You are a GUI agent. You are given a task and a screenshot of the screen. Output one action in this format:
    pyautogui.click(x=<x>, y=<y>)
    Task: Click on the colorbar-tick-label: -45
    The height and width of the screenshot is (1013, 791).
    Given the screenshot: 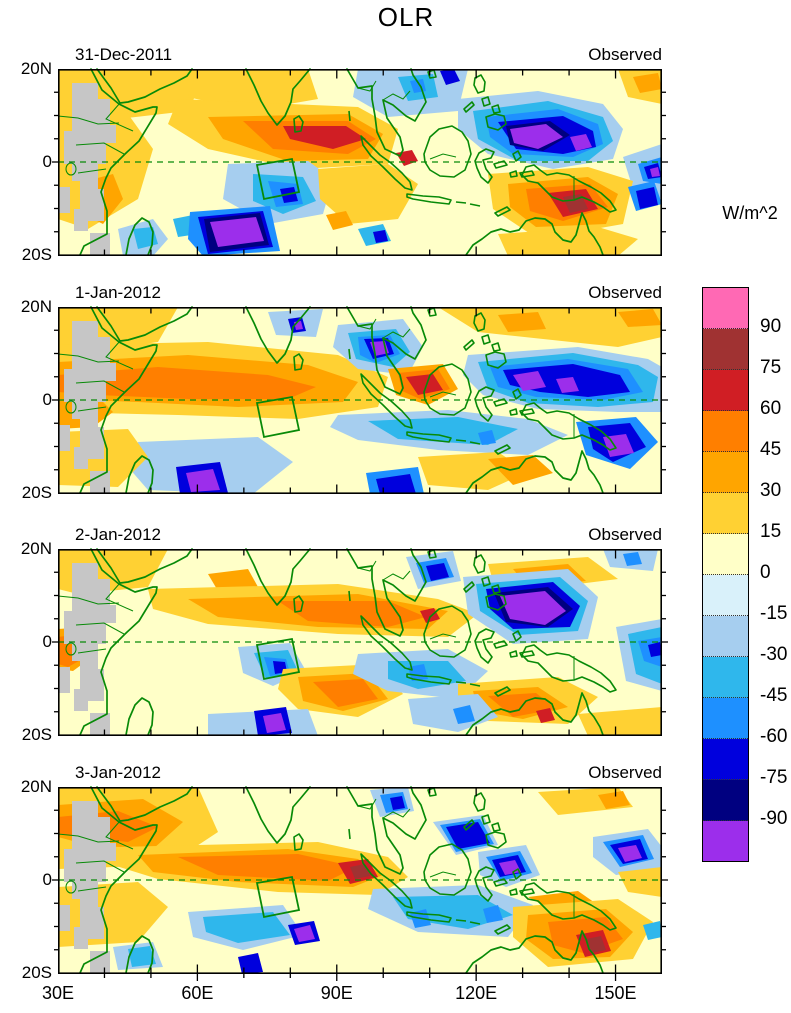 What is the action you would take?
    pyautogui.click(x=774, y=695)
    